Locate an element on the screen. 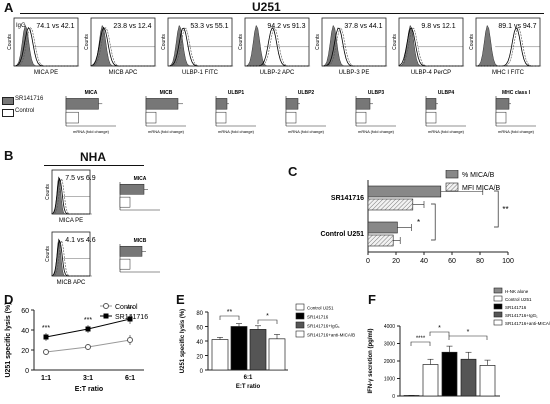 The width and height of the screenshot is (550, 404). histogram-ratio: 74.1 vs 42.1 is located at coordinates (55, 26).